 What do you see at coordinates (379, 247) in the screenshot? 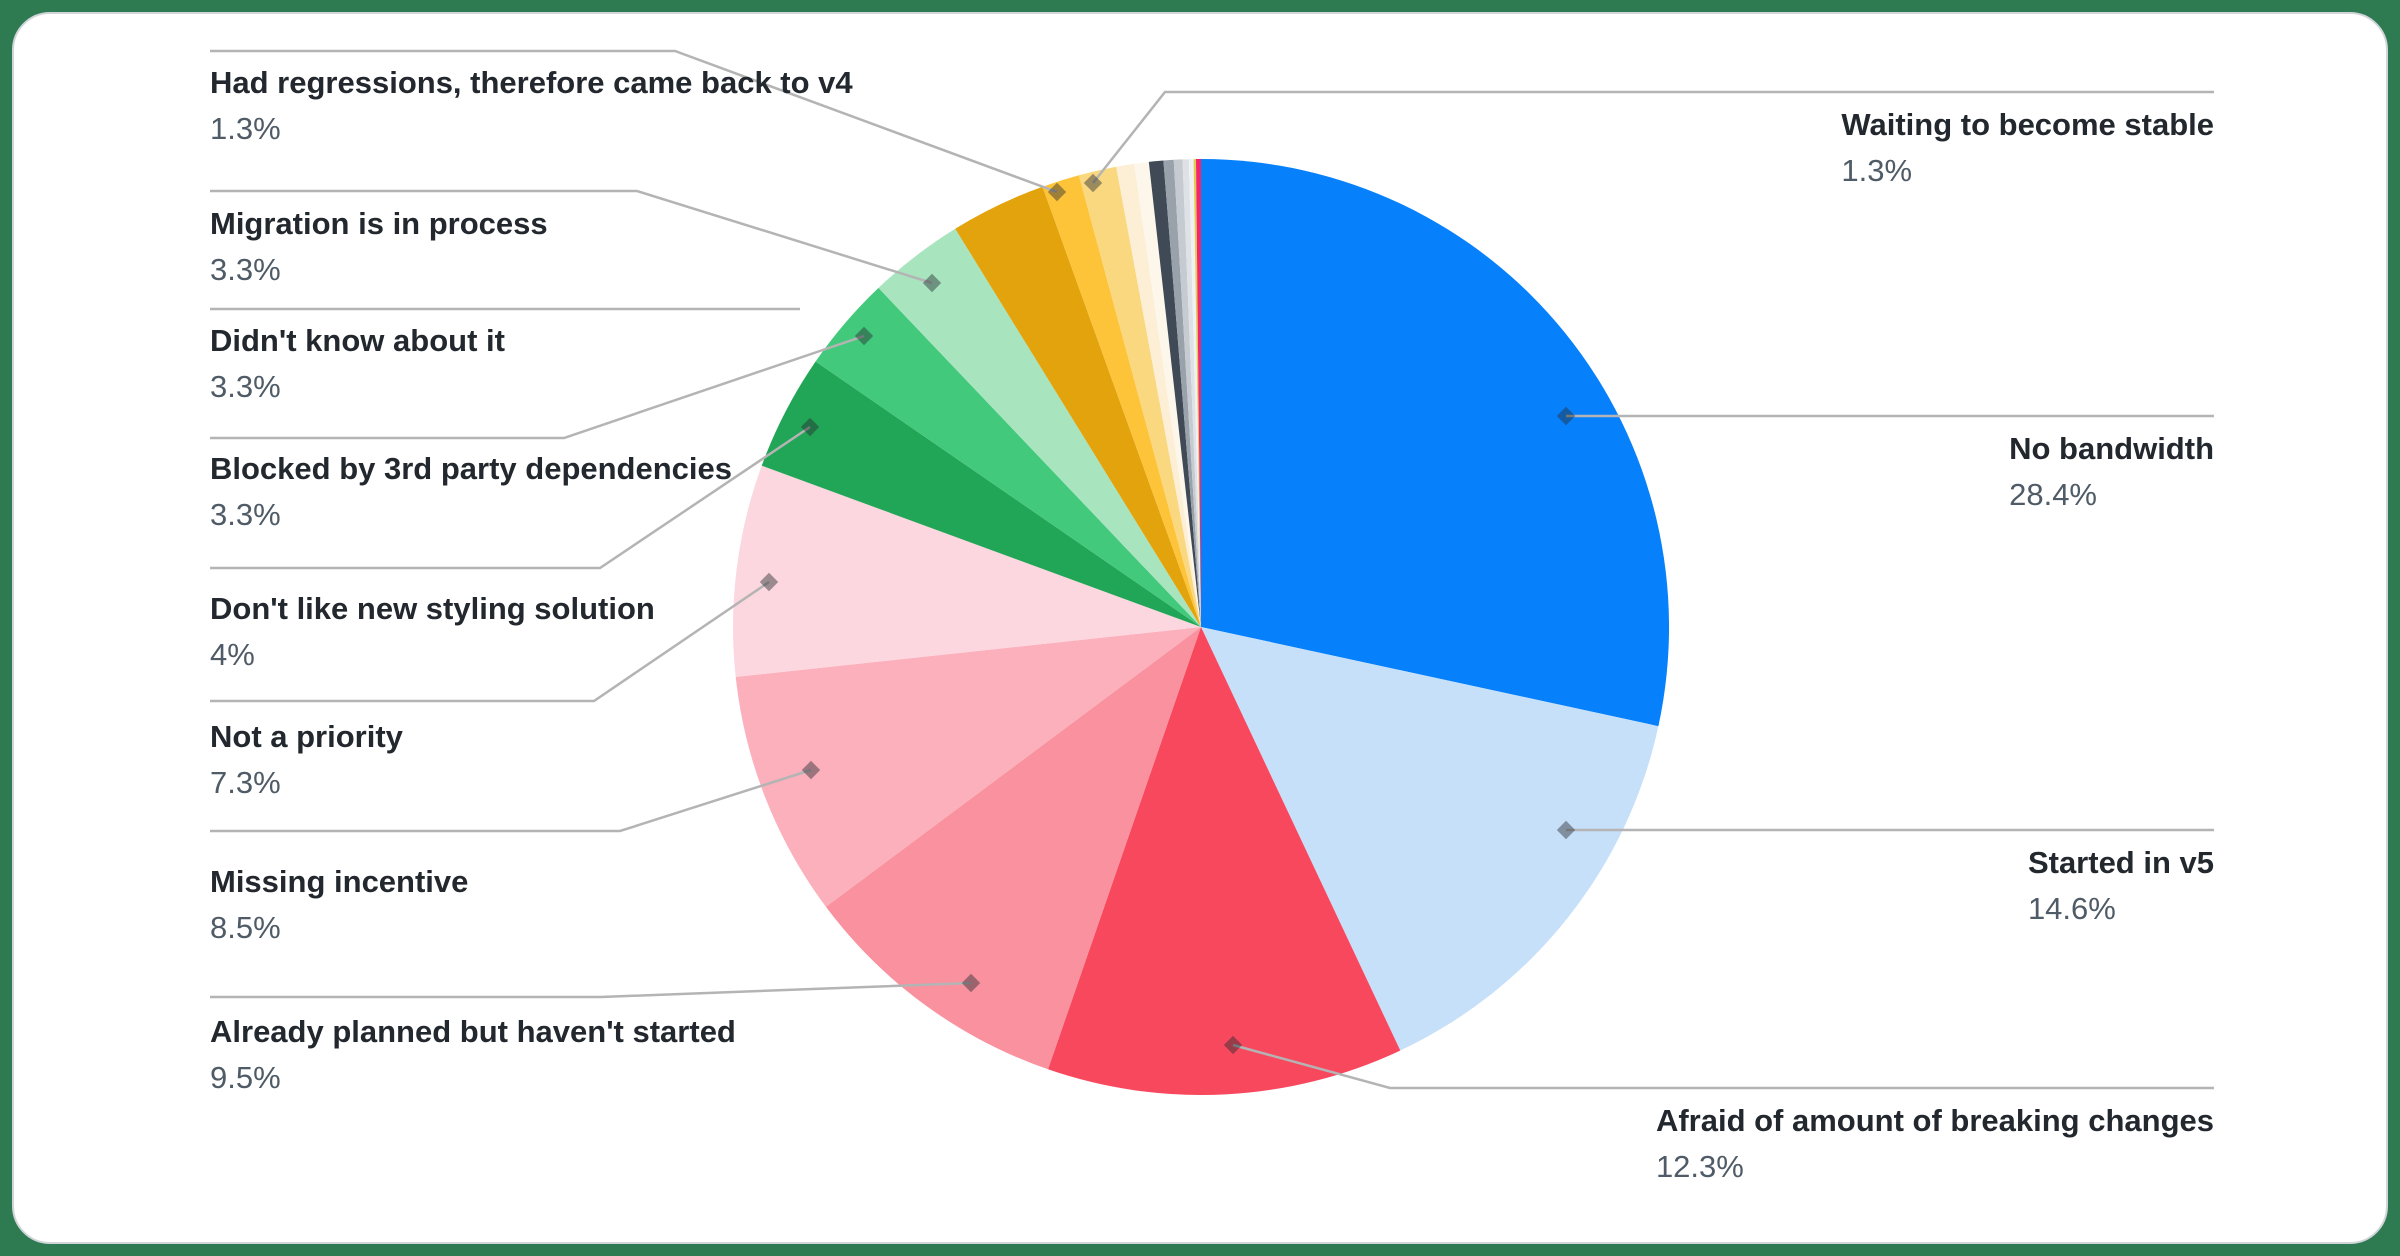
I see `callout-label-migration-is-in-process: Migration is in process 3.3%` at bounding box center [379, 247].